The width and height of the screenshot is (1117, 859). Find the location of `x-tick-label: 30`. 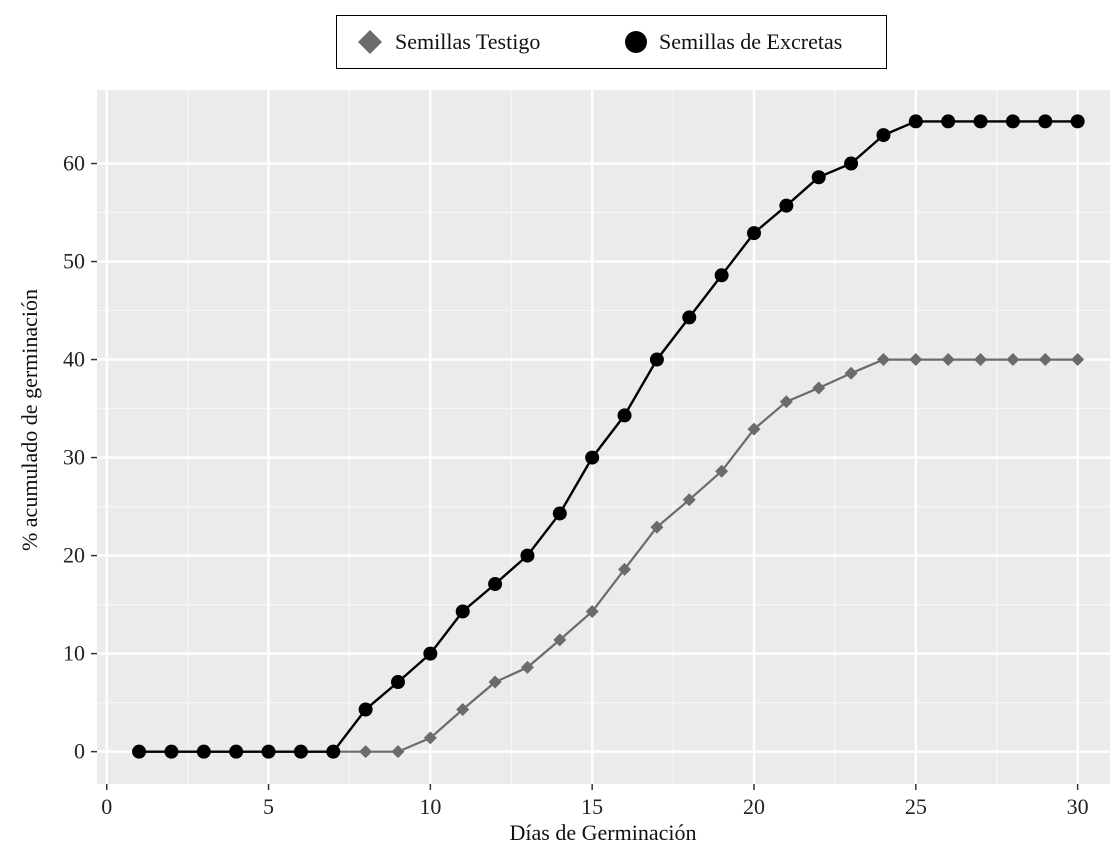

x-tick-label: 30 is located at coordinates (1078, 806).